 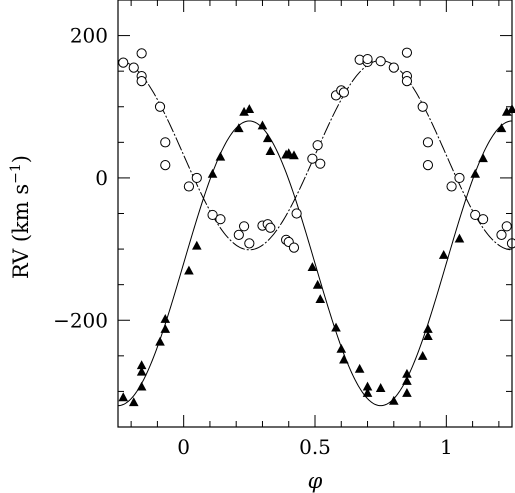 What do you see at coordinates (16, 173) in the screenshot?
I see `y-axis-label-exponent: −1` at bounding box center [16, 173].